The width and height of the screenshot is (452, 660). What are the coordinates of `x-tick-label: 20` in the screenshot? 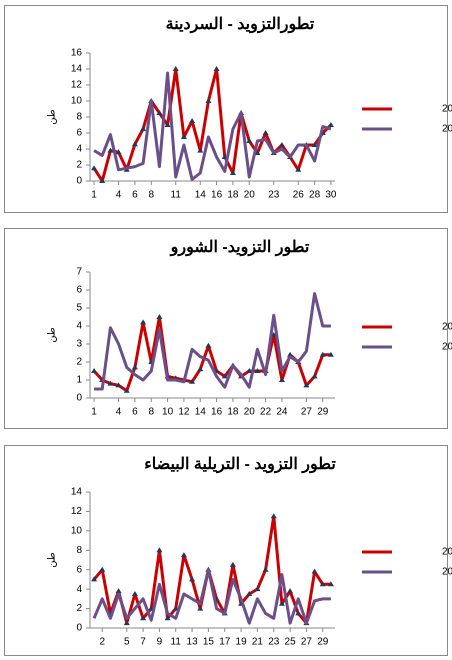 It's located at (250, 195).